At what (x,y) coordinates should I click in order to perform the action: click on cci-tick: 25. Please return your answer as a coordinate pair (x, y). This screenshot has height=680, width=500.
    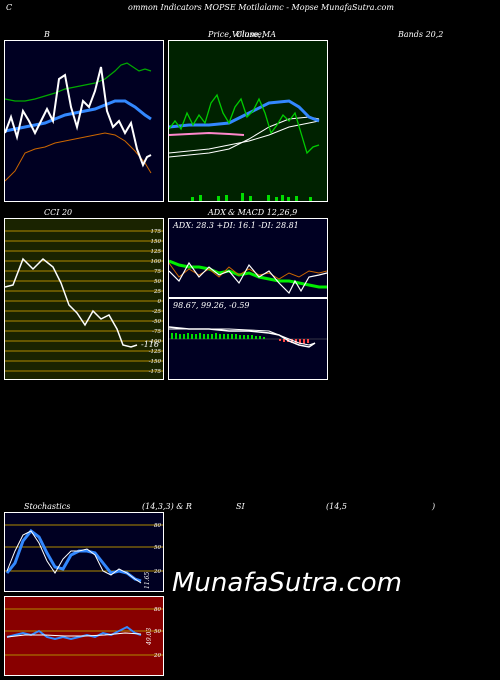
    Looking at the image, I should click on (157, 292).